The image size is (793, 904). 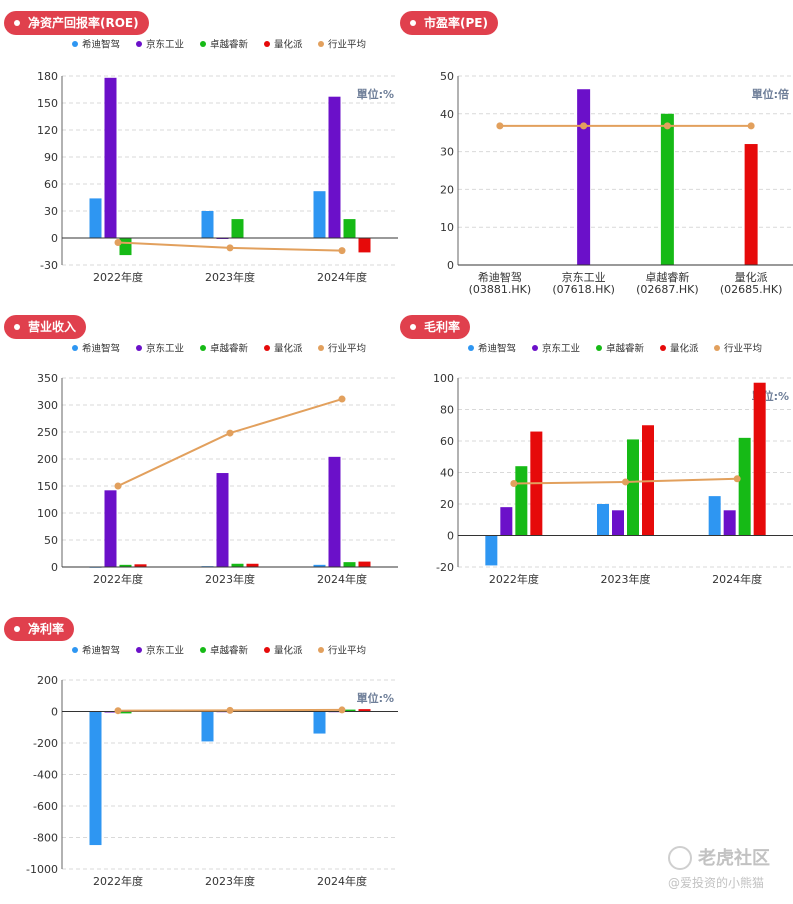 I want to click on x-tick-label: (03881.HK), so click(x=500, y=289).